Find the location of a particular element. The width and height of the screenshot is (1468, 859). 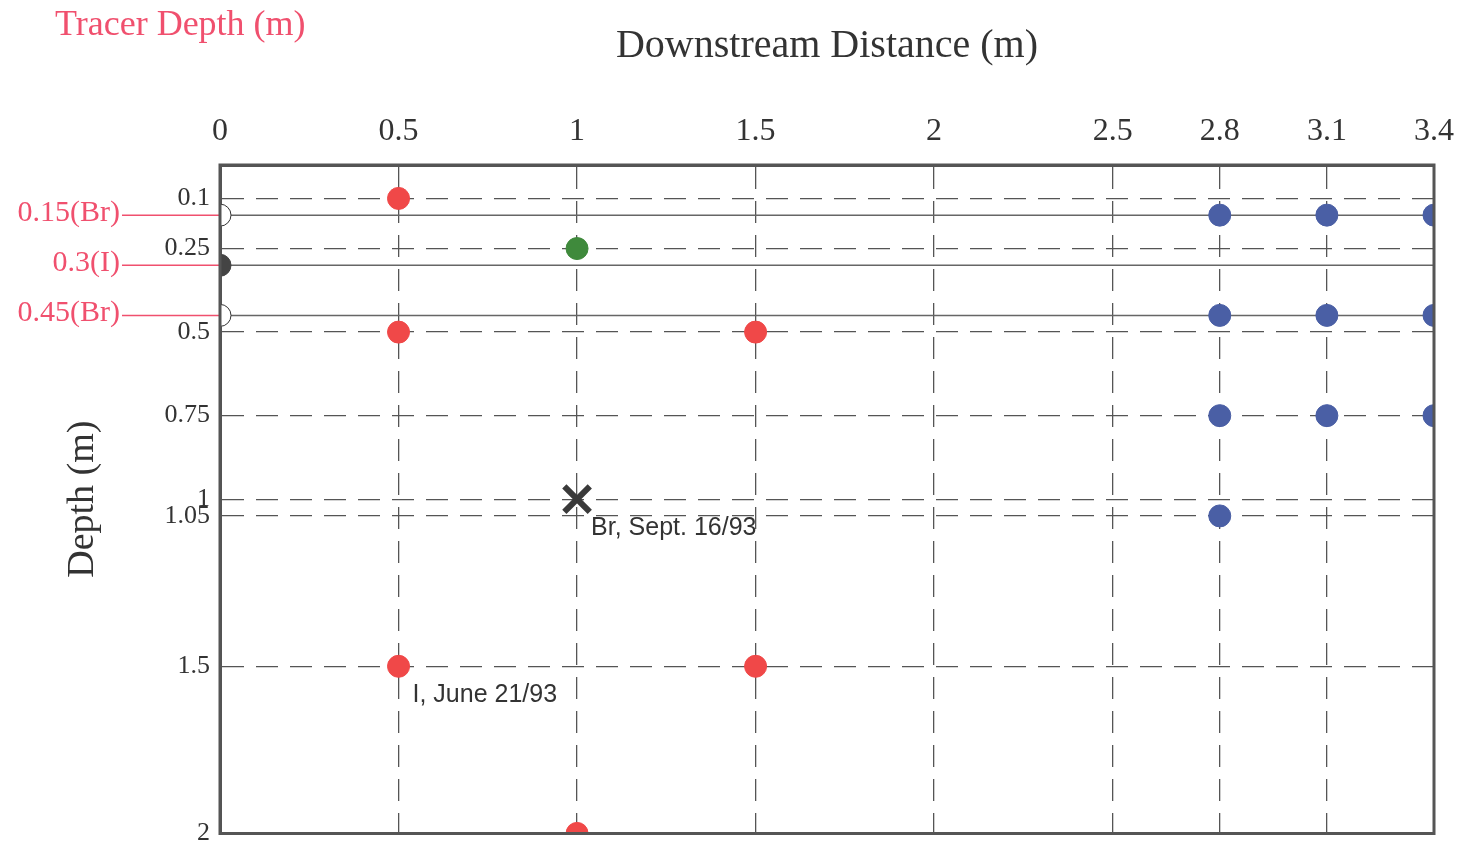

x-tick-label: 2.8 is located at coordinates (1219, 129).